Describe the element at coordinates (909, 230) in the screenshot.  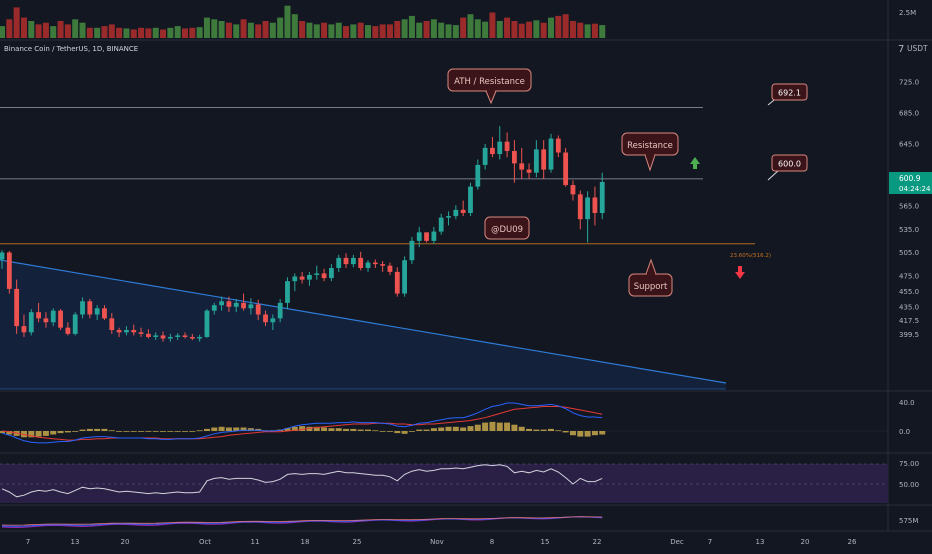
I see `price-tick: 535.0` at that location.